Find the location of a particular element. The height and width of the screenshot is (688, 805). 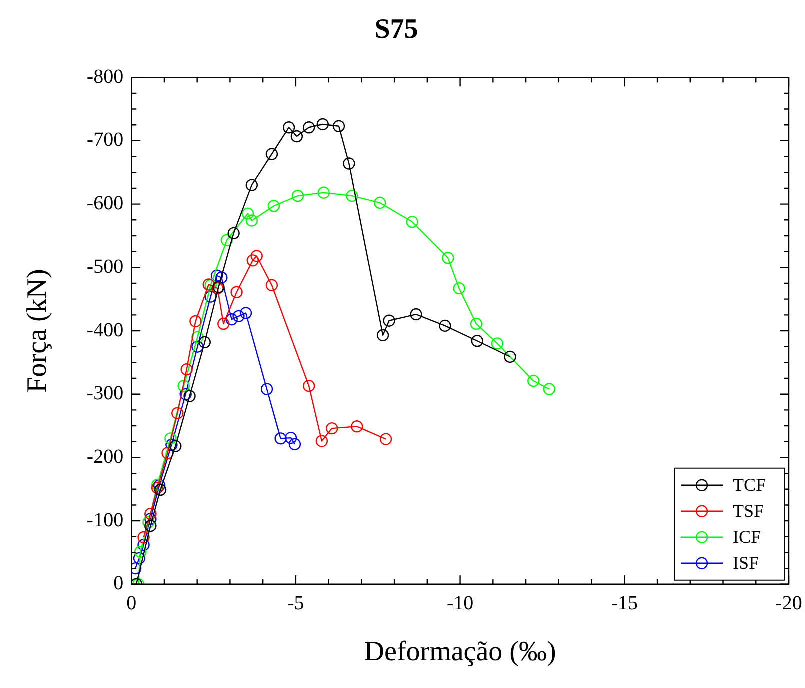

y-tick-label: -100 is located at coordinates (105, 520).